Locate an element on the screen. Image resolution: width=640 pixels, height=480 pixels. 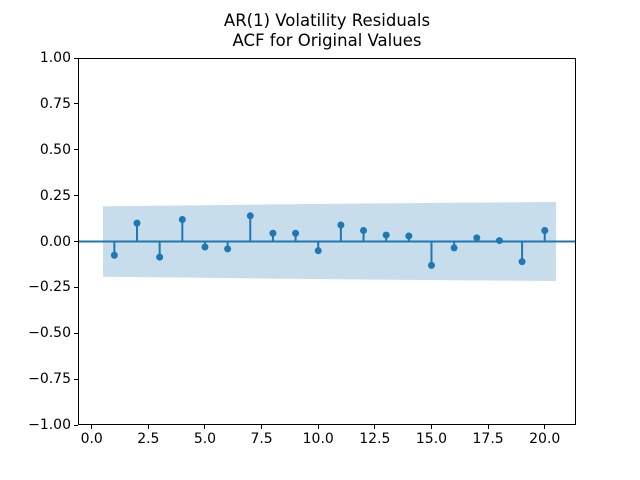
y-tick-label: 0.00 is located at coordinates (55, 241).